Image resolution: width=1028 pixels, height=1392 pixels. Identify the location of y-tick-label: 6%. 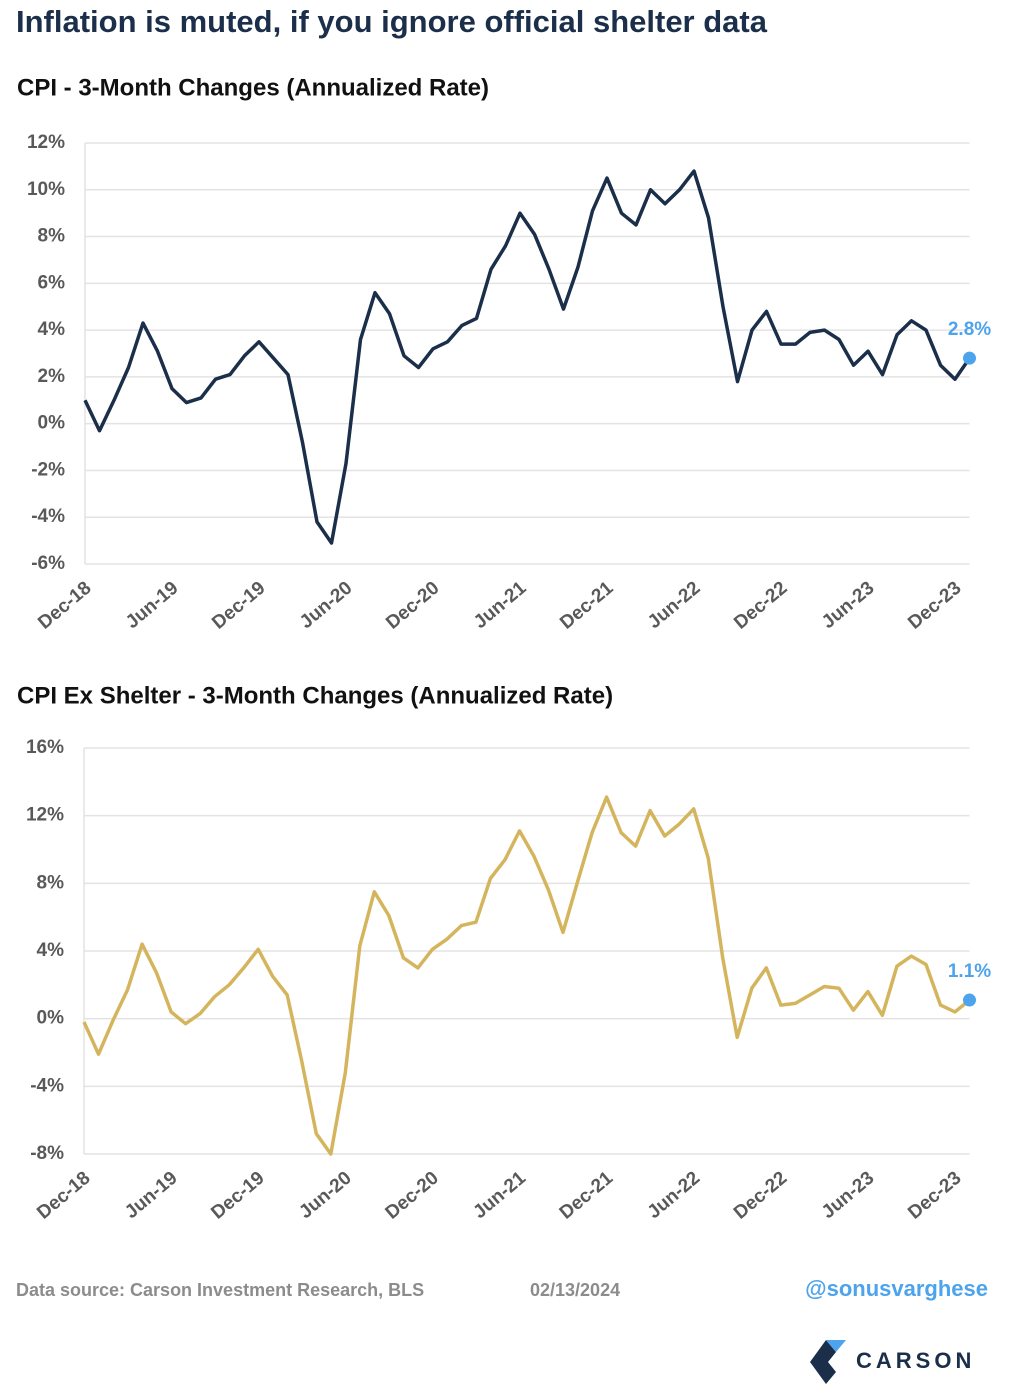
(52, 282).